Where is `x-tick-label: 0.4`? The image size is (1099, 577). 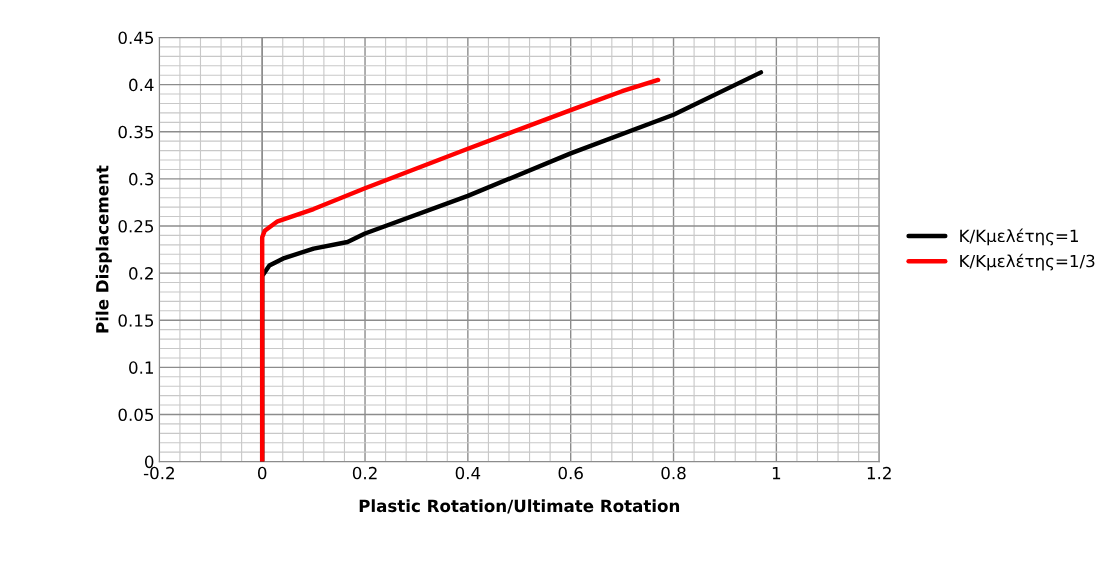 x-tick-label: 0.4 is located at coordinates (468, 473).